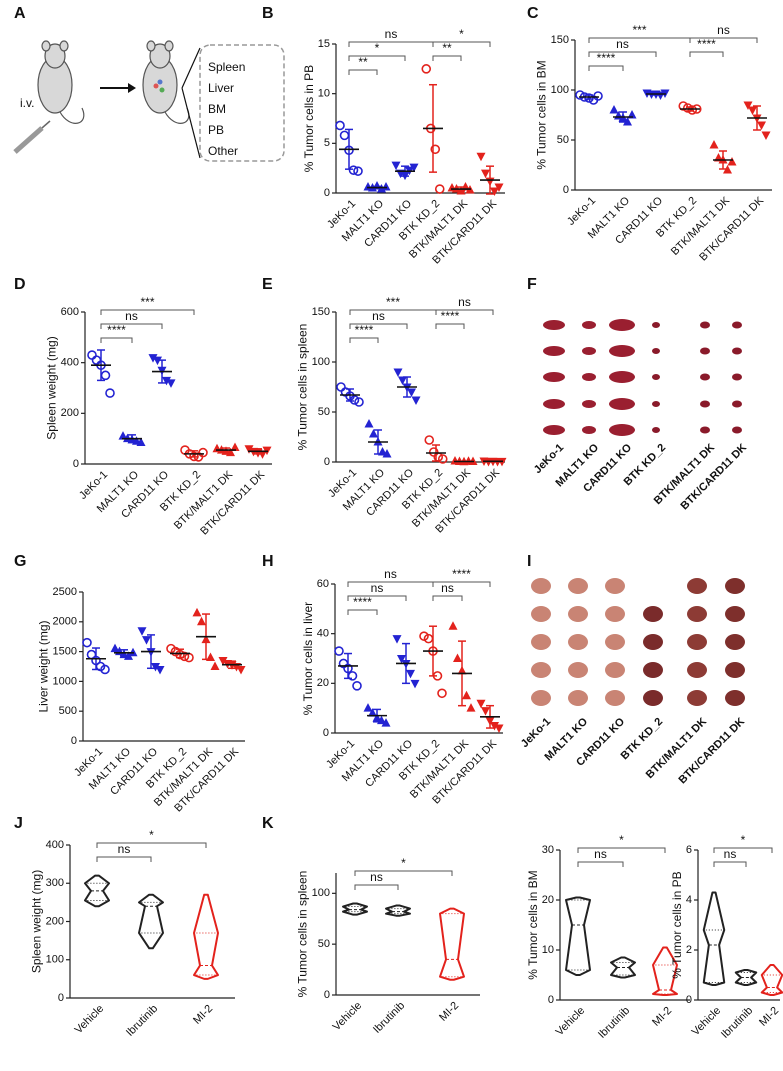 The width and height of the screenshot is (783, 1071). Describe the element at coordinates (268, 561) in the screenshot. I see `panel-label: H` at that location.